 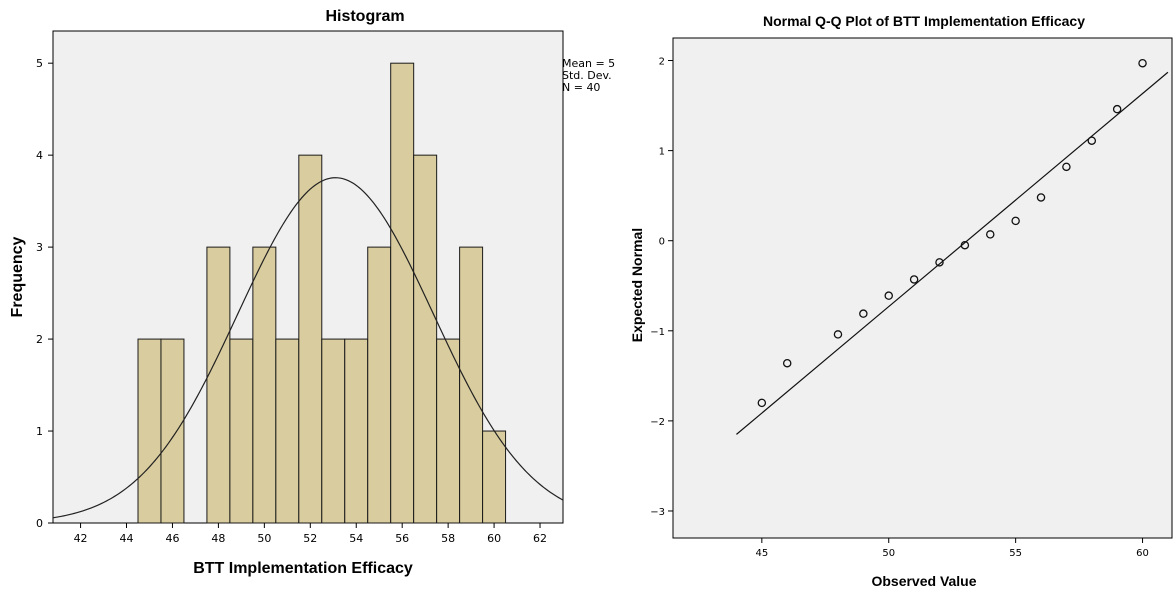 What do you see at coordinates (264, 538) in the screenshot?
I see `histogram-x-tick-label: 50` at bounding box center [264, 538].